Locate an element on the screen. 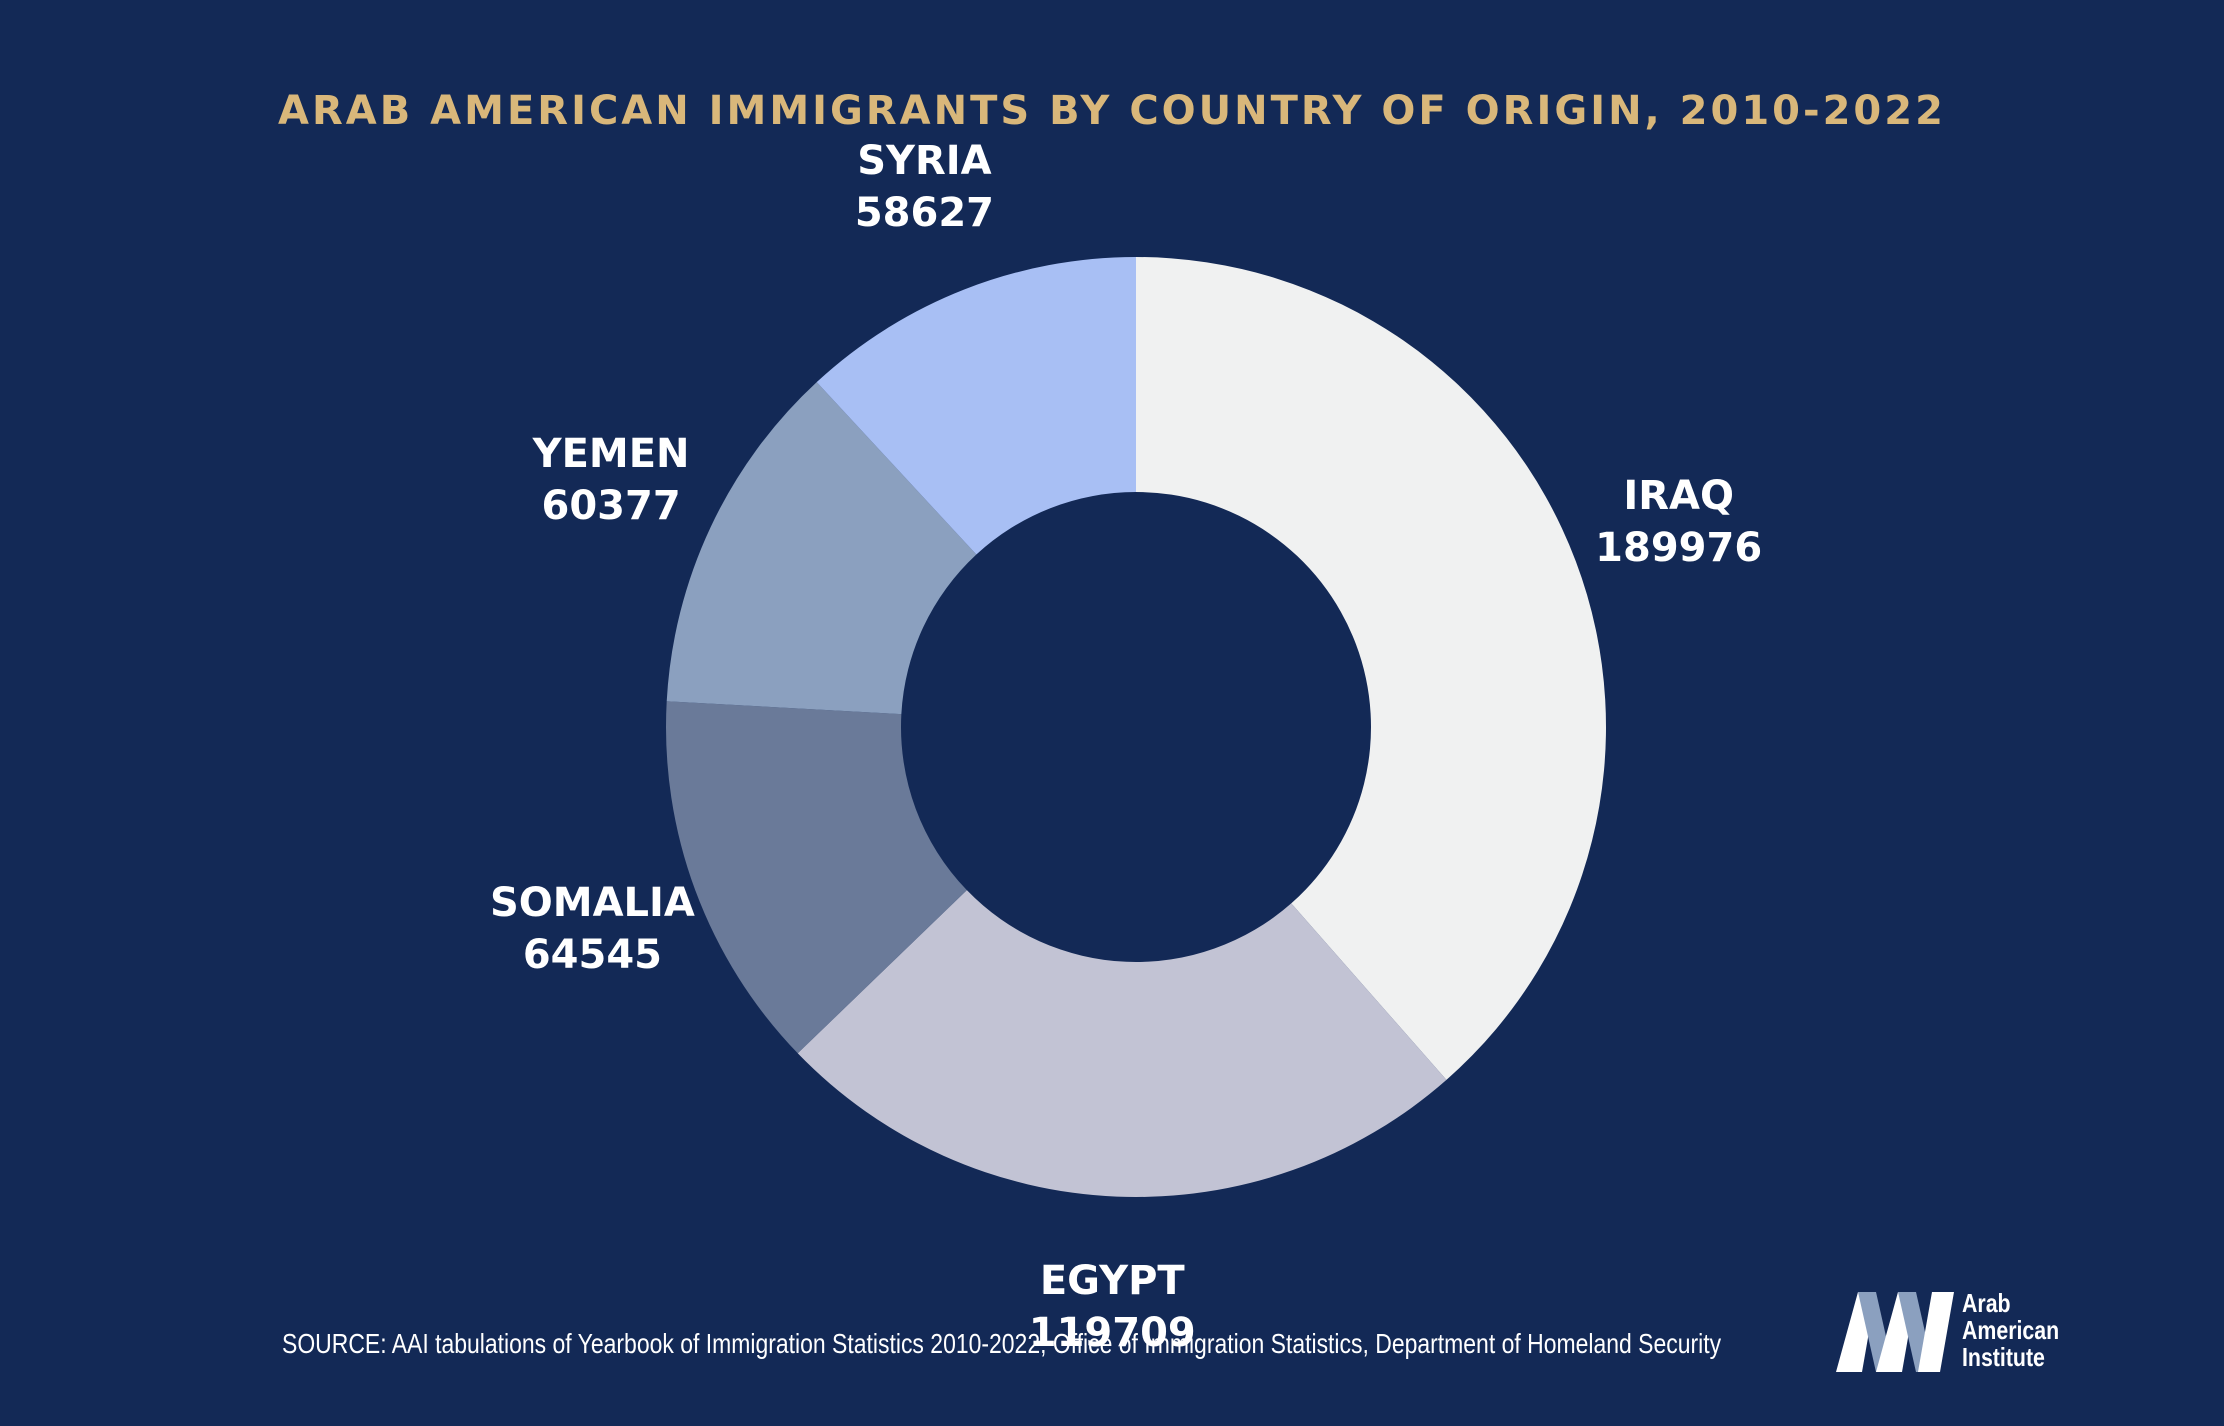 The height and width of the screenshot is (1426, 2224). slice-value-label: 189976 is located at coordinates (1679, 548).